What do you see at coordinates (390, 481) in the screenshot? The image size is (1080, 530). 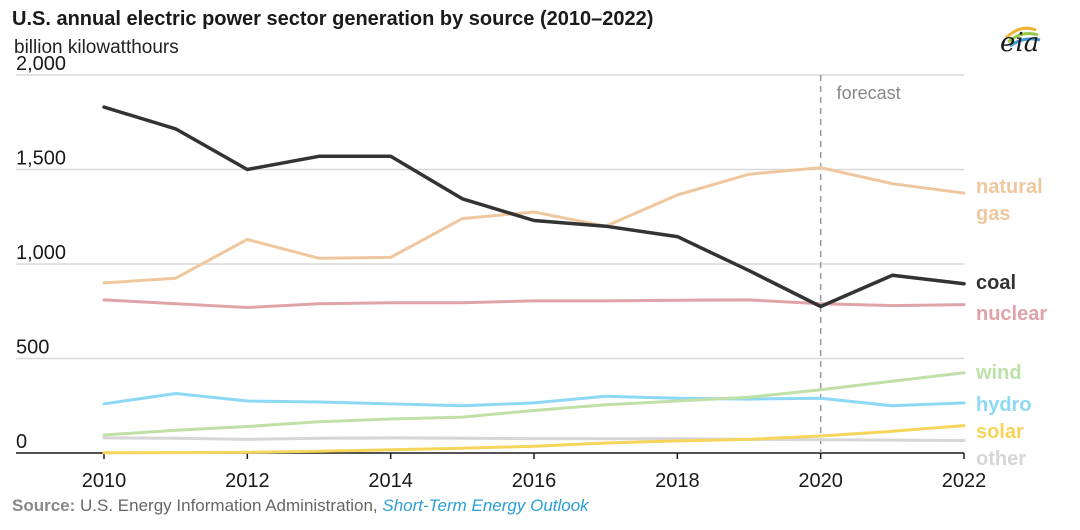 I see `x-tick-label: 2014` at bounding box center [390, 481].